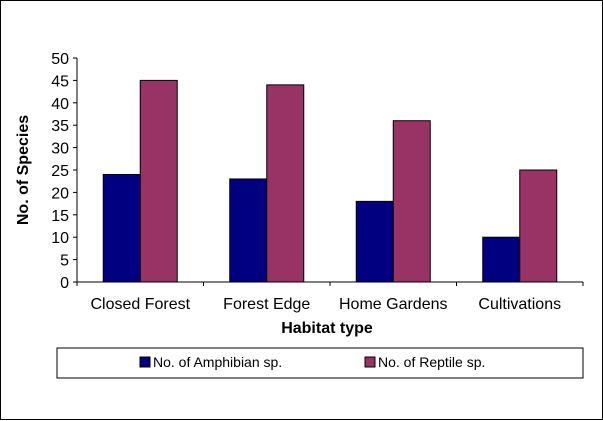 The height and width of the screenshot is (421, 603). Describe the element at coordinates (60, 216) in the screenshot. I see `y-tick-label: 15` at that location.